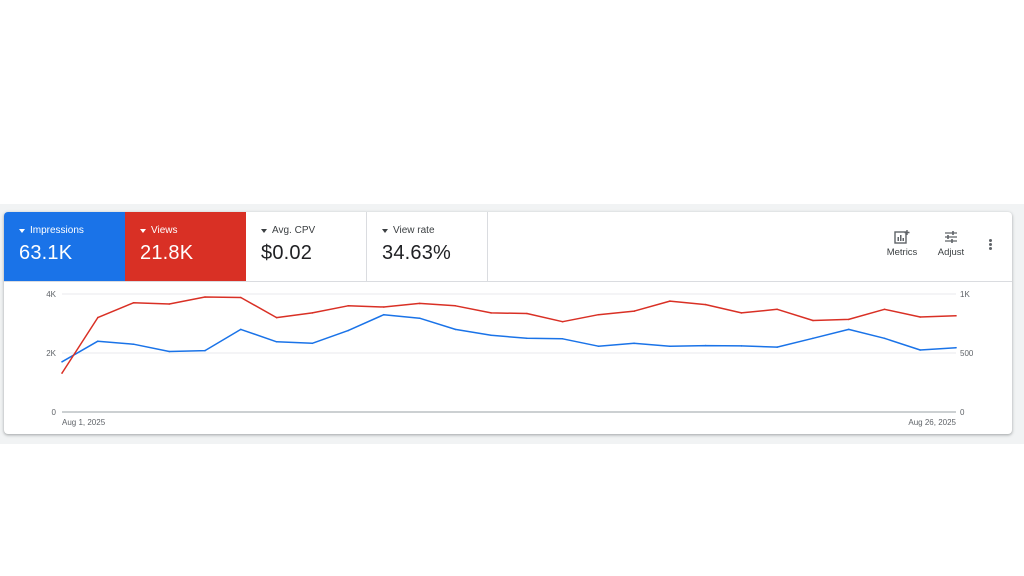 This screenshot has height=576, width=1024. Describe the element at coordinates (965, 294) in the screenshot. I see `right-tick-label: 1K` at that location.